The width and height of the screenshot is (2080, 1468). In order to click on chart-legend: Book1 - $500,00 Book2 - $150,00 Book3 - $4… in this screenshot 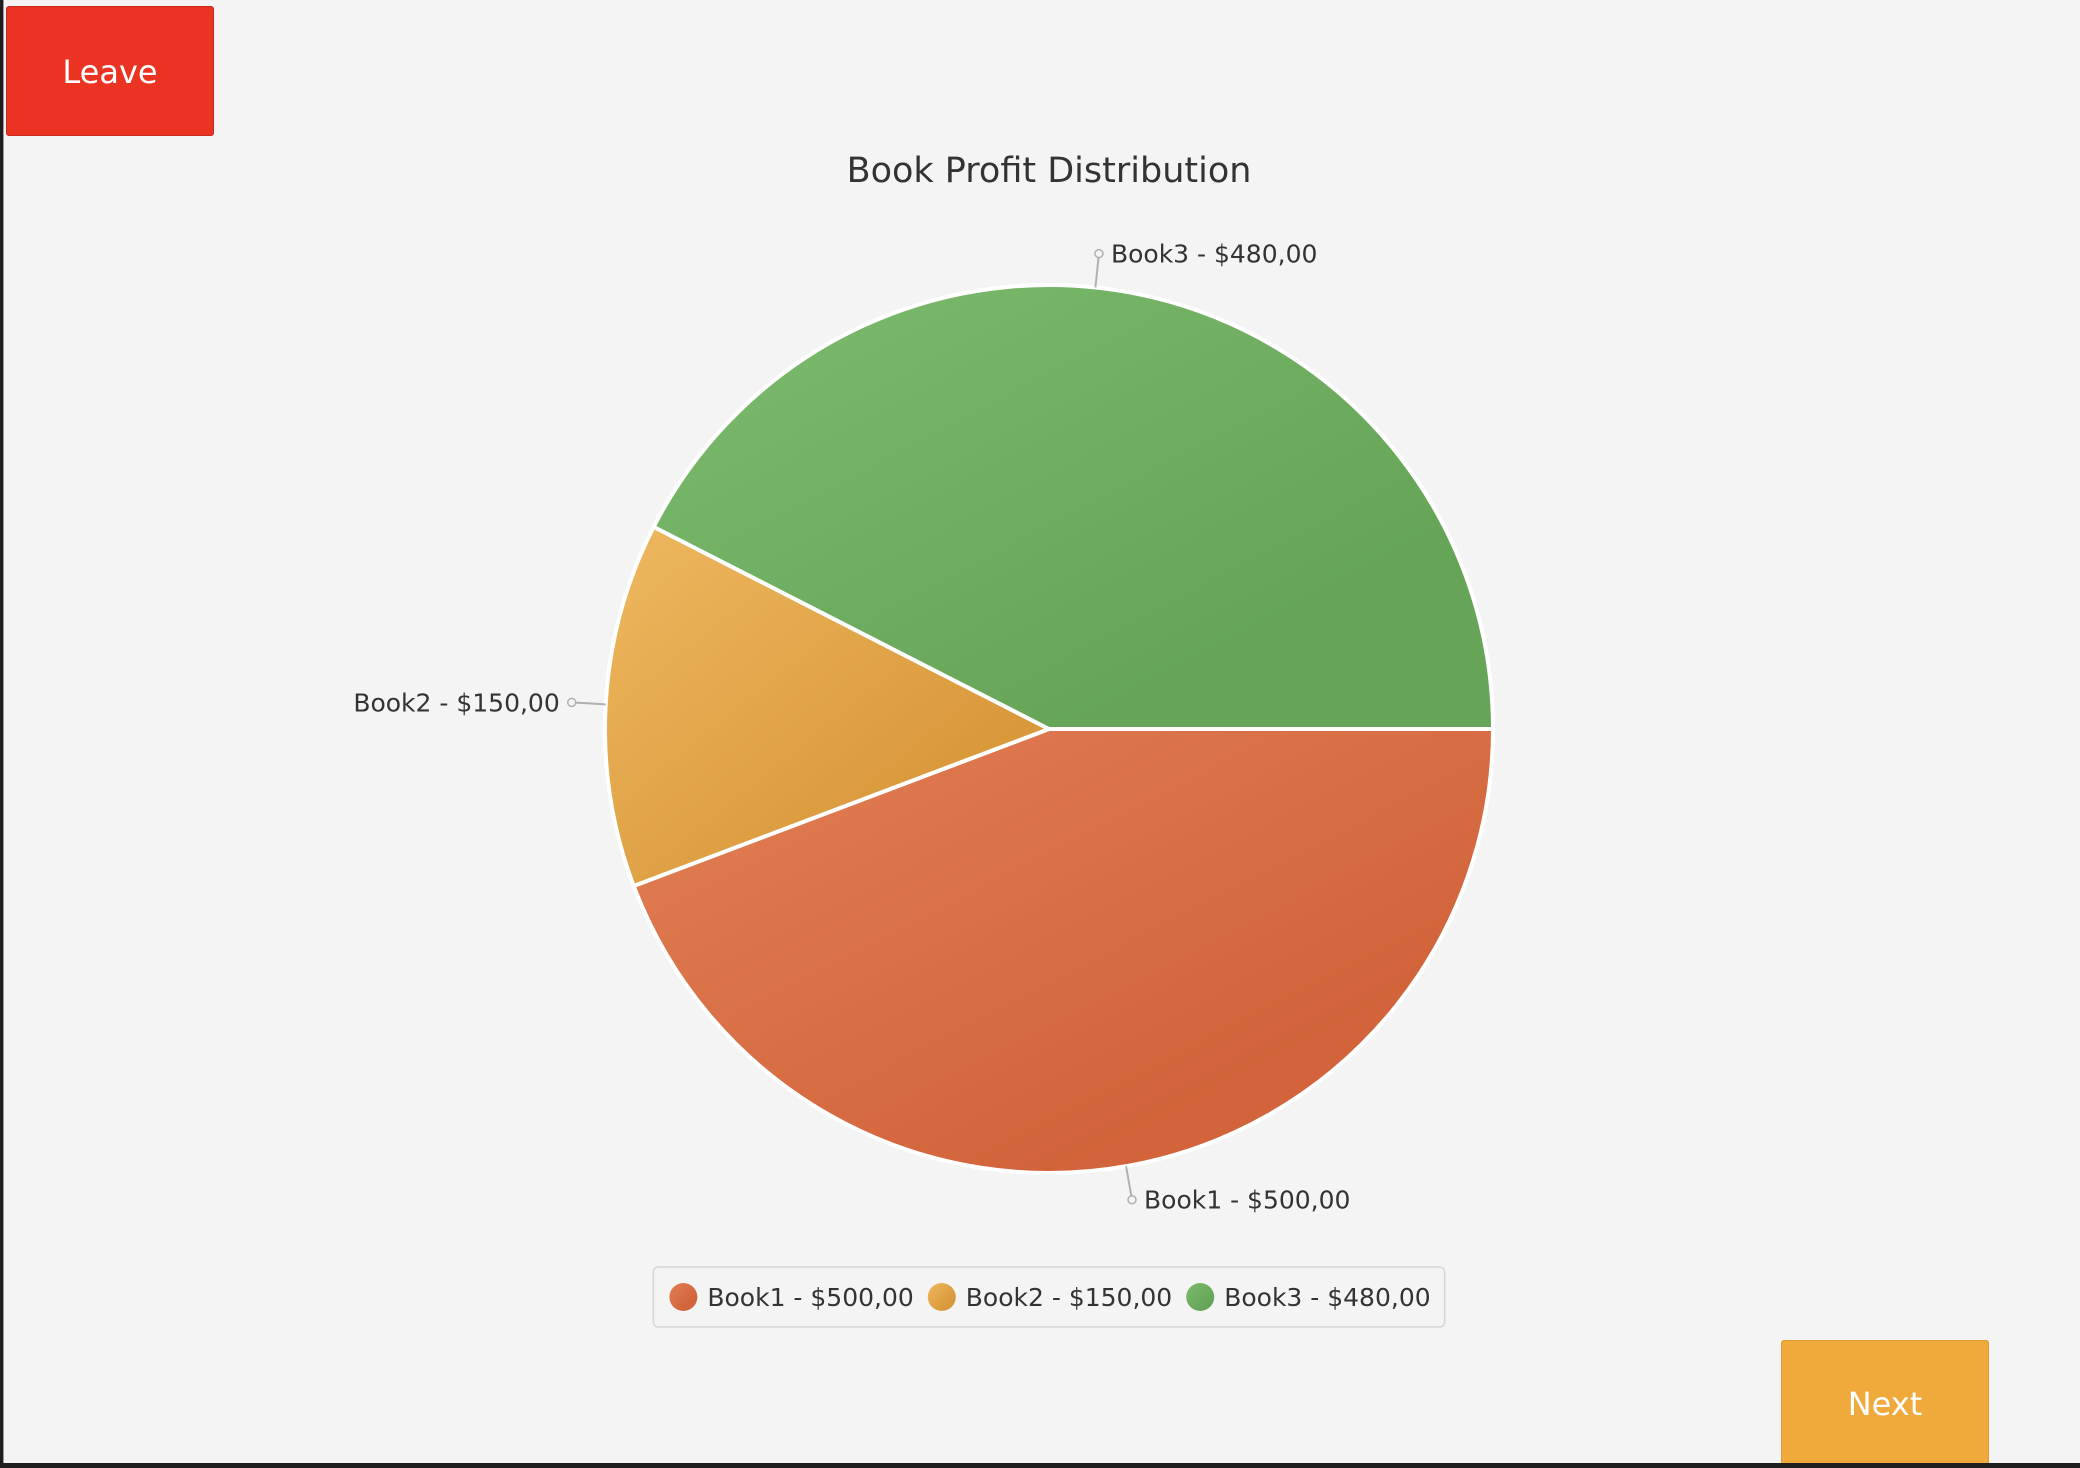, I will do `click(1049, 1297)`.